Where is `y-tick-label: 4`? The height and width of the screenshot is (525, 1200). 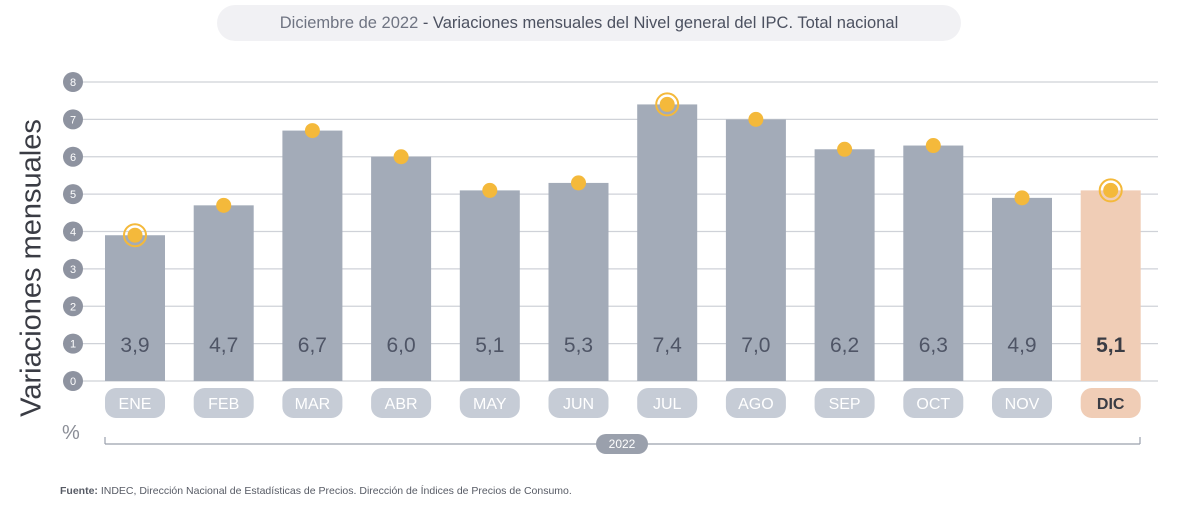 y-tick-label: 4 is located at coordinates (73, 233).